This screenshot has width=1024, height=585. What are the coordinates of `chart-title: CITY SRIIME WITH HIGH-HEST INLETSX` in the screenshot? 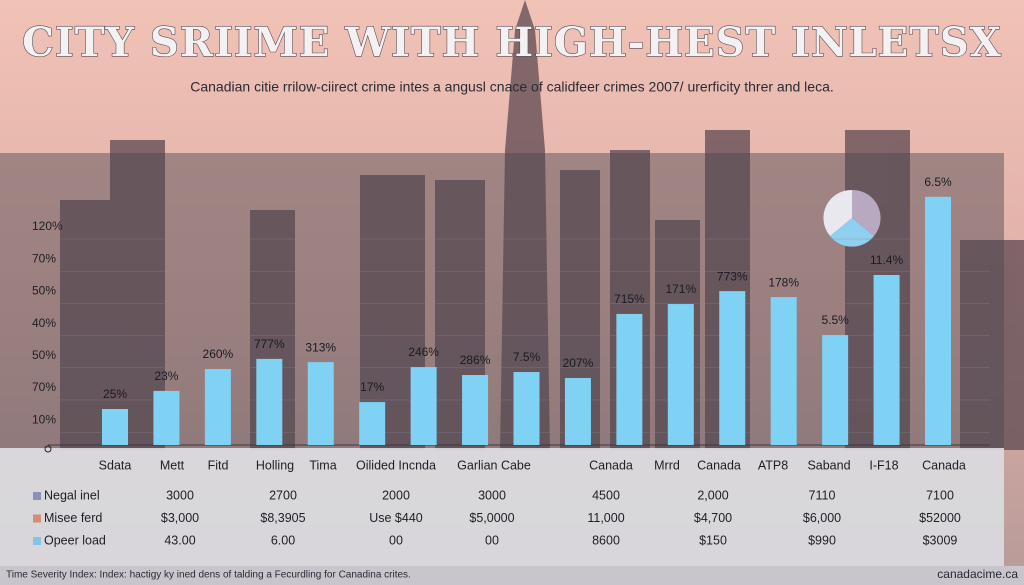 It's located at (512, 42).